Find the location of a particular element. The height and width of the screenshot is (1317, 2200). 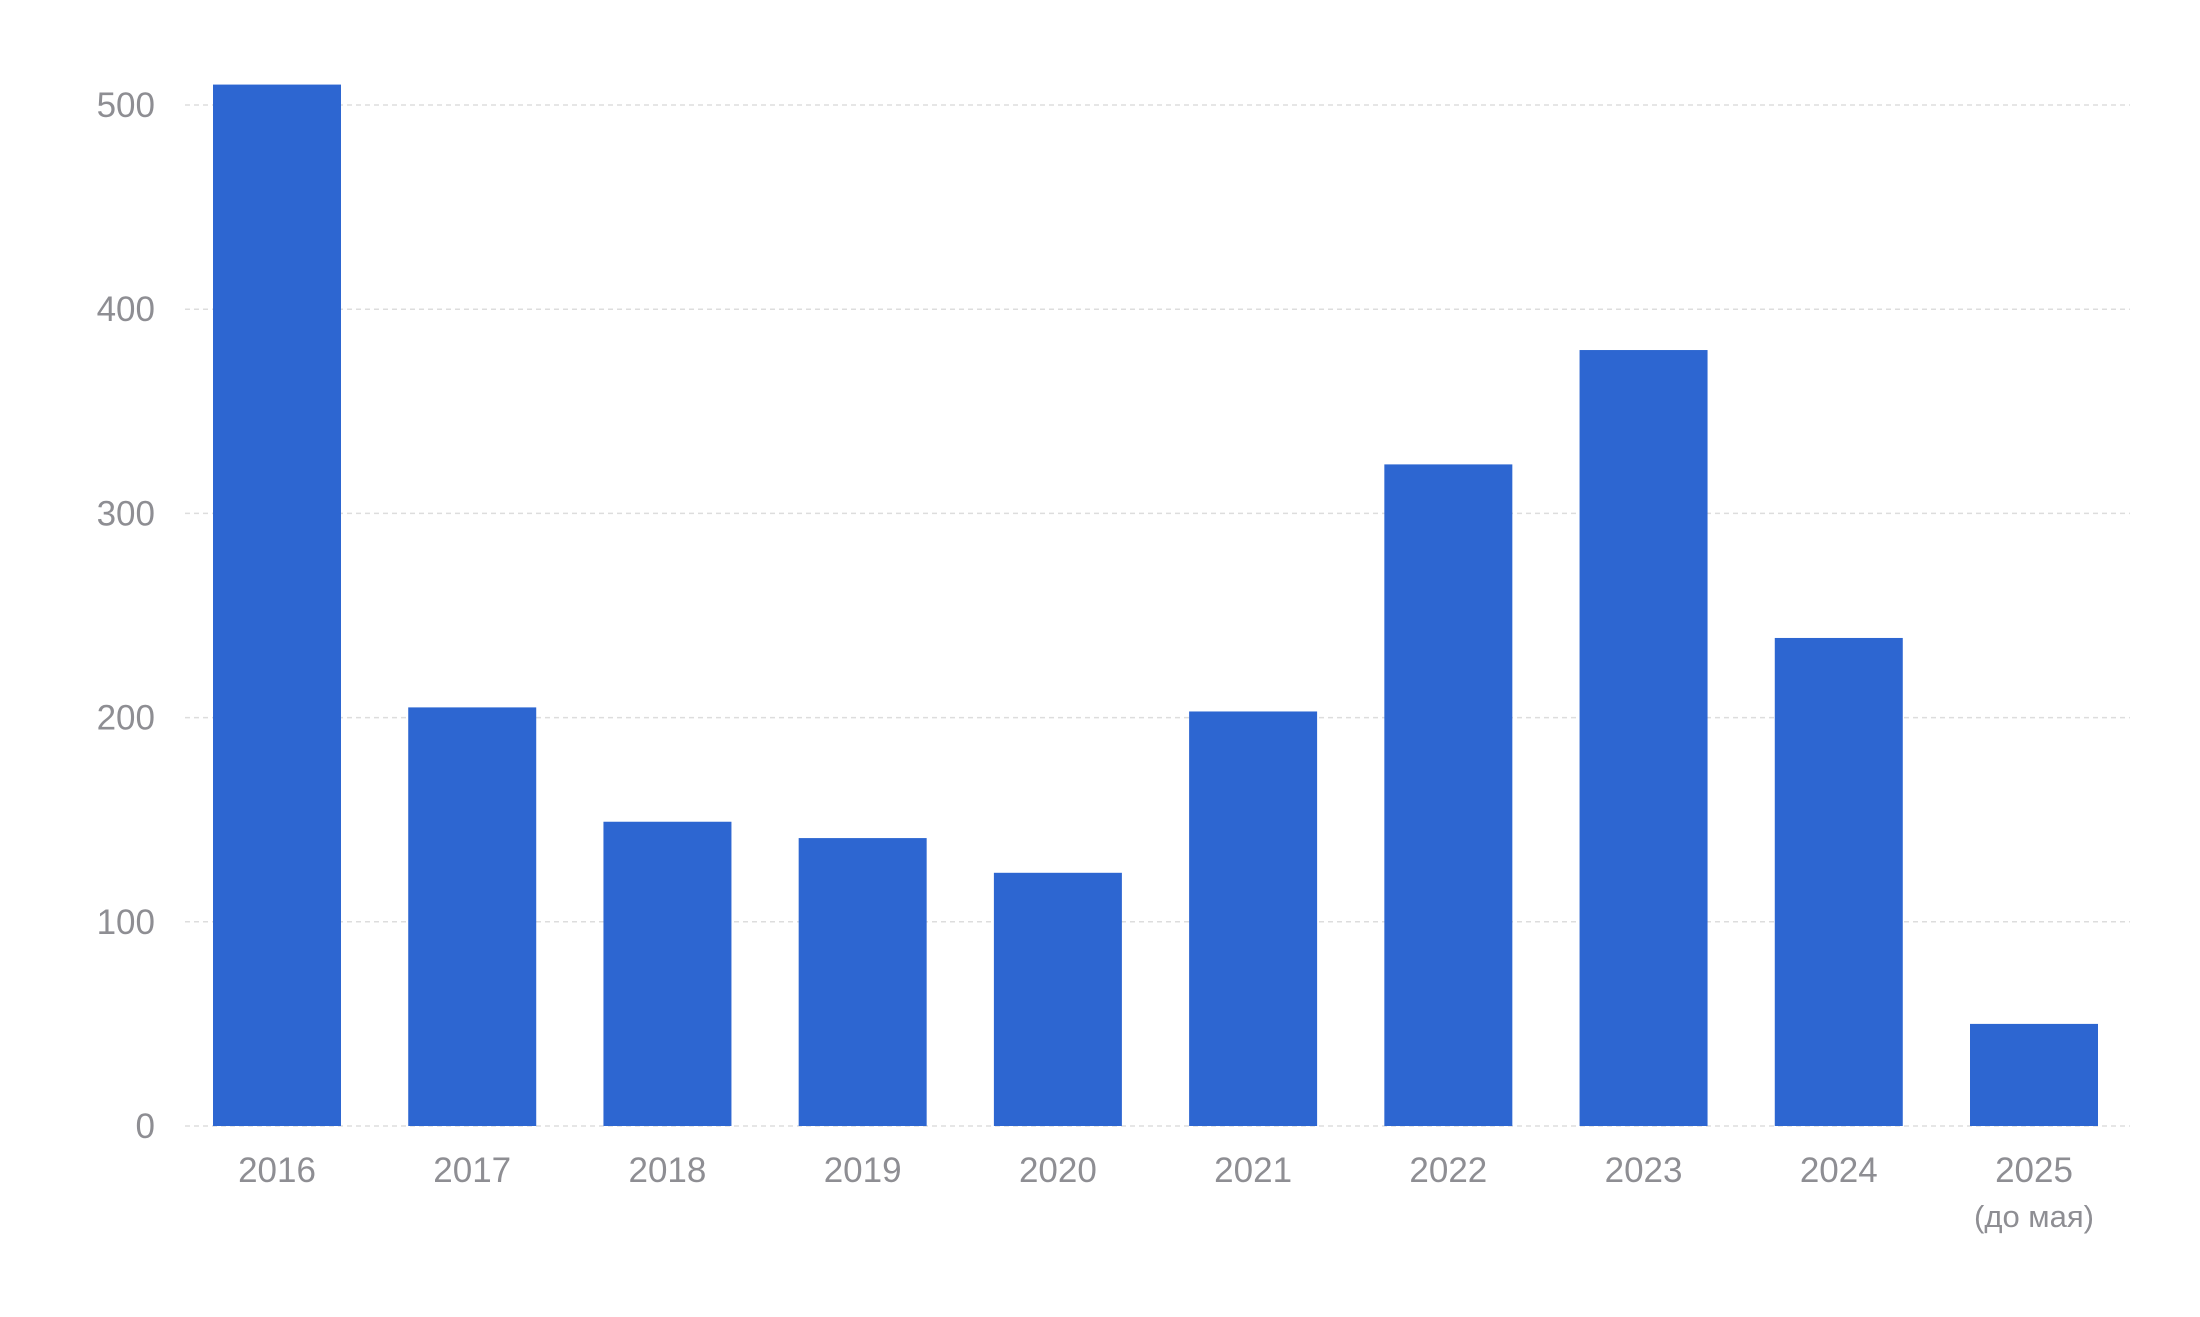

x-tick-label: 2019 is located at coordinates (863, 1170).